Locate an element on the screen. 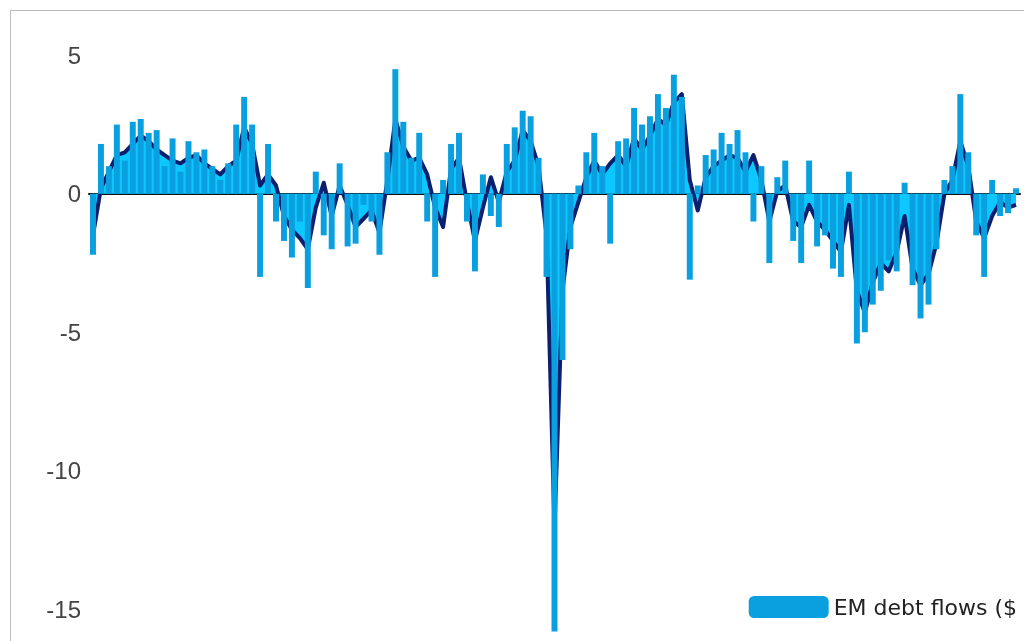  y-tick-label: -5 is located at coordinates (70, 332).